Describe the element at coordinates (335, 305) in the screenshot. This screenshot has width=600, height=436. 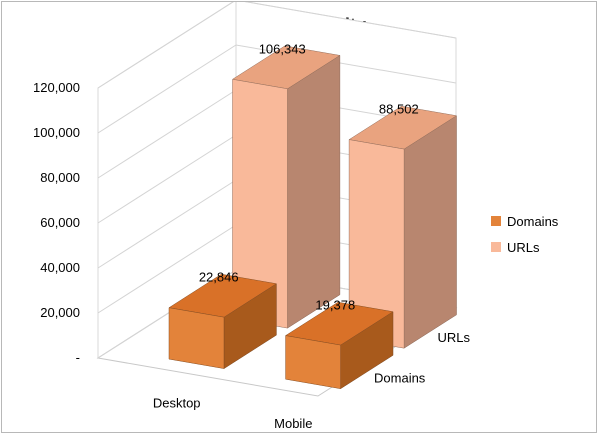
I see `domains-data-label: 19,378` at that location.